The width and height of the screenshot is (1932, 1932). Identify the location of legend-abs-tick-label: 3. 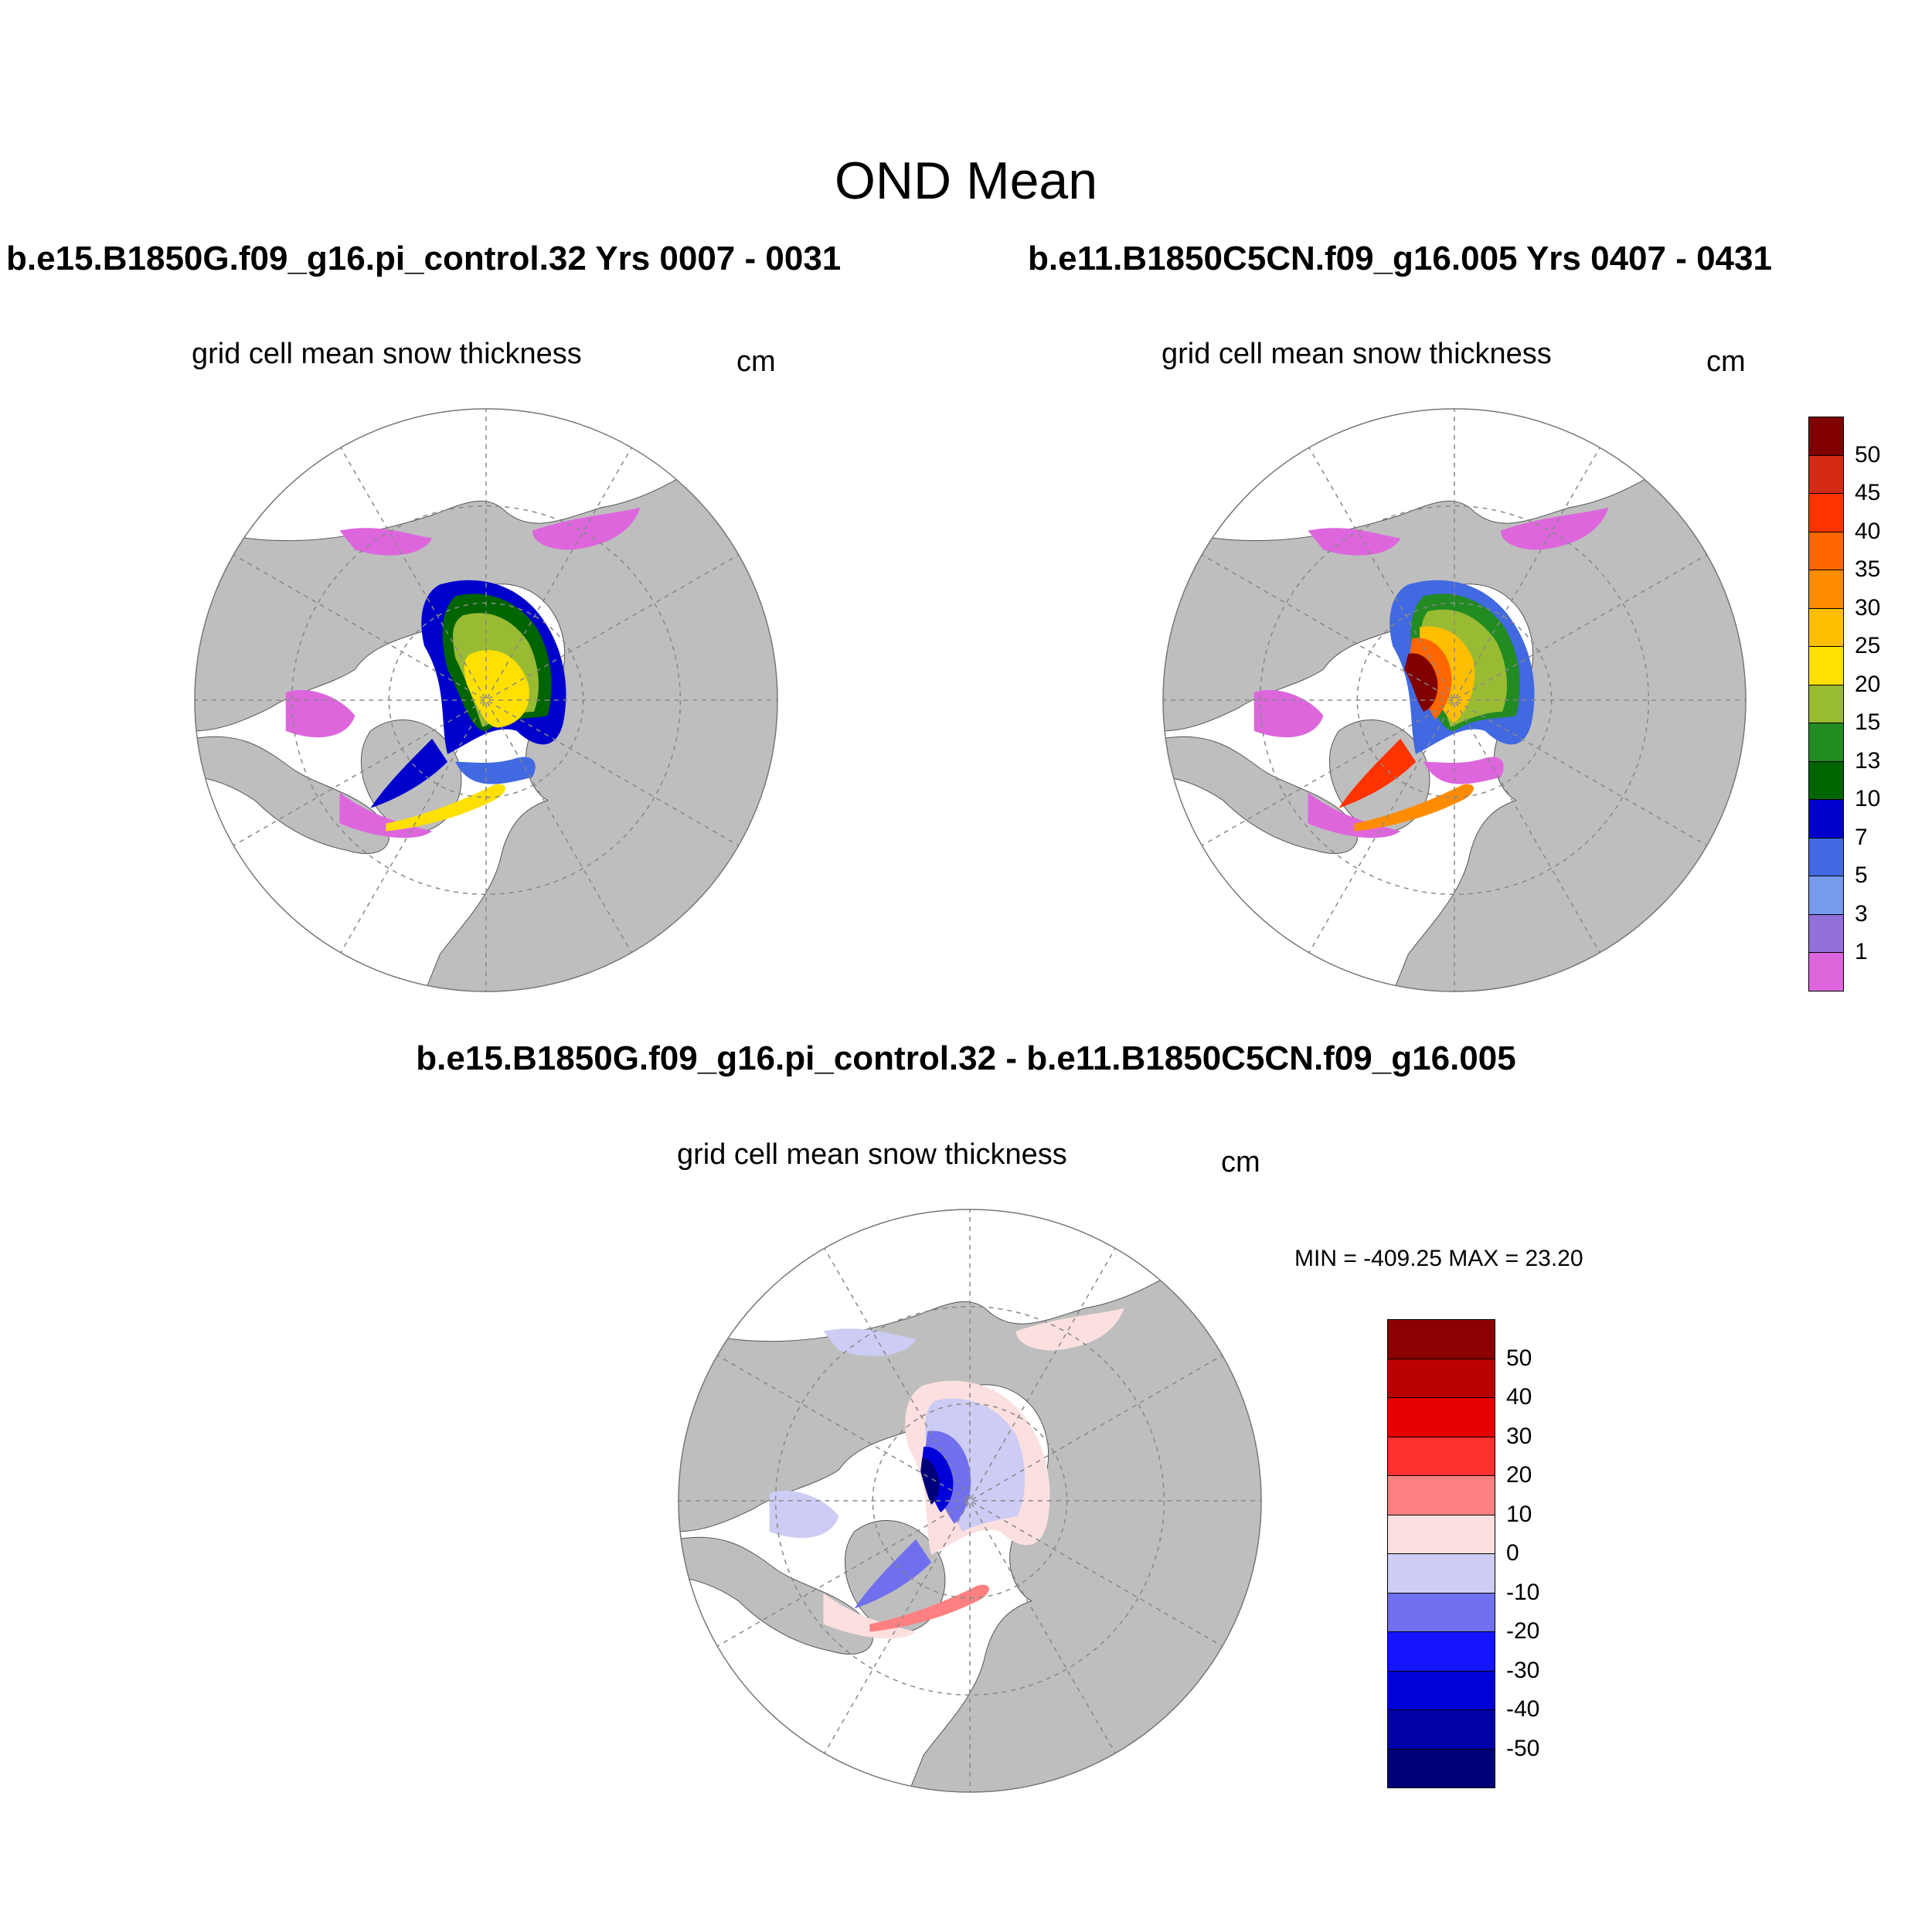
(1862, 914).